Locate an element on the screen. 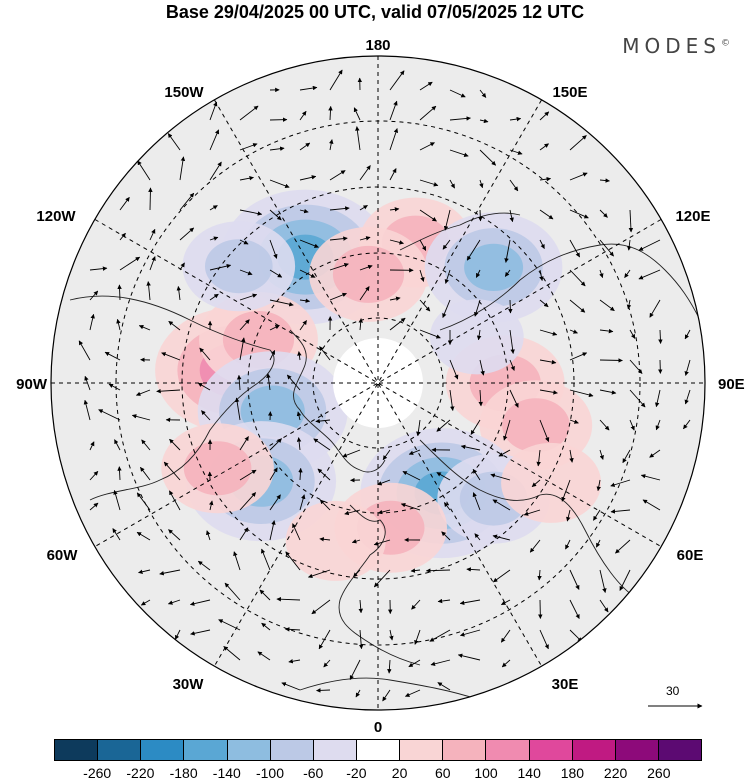  pole-cap is located at coordinates (378, 383).